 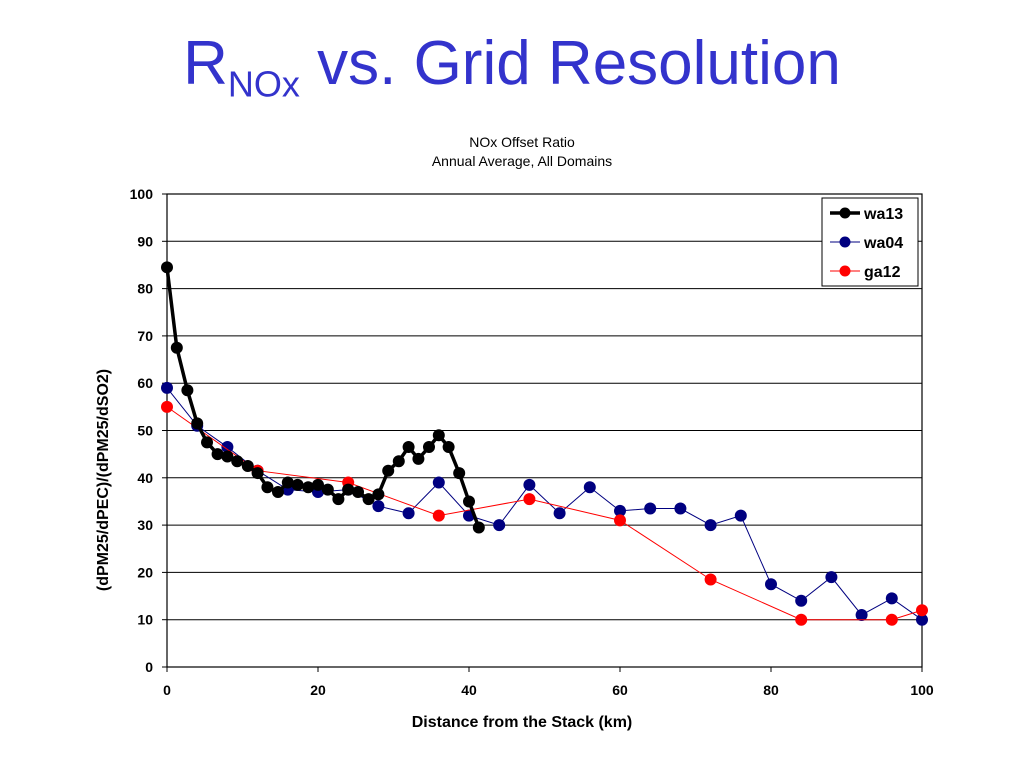 I want to click on legend-marker-ga12, so click(x=845, y=271).